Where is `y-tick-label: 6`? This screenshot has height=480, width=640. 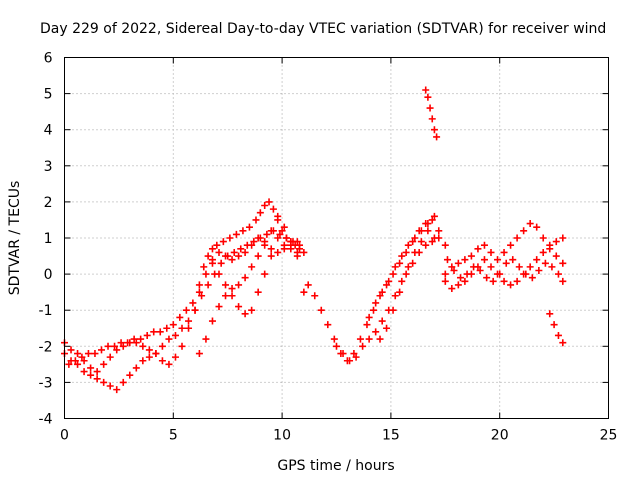
y-tick-label: 6 is located at coordinates (48, 59).